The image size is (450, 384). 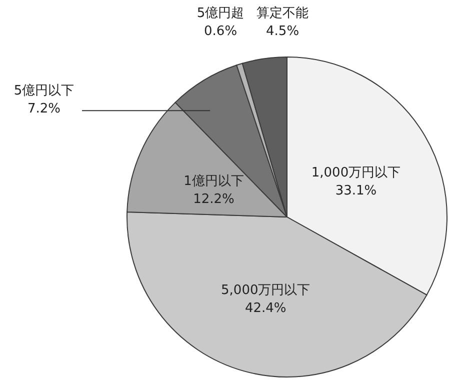 I want to click on slice-label: 5億円超, so click(x=220, y=13).